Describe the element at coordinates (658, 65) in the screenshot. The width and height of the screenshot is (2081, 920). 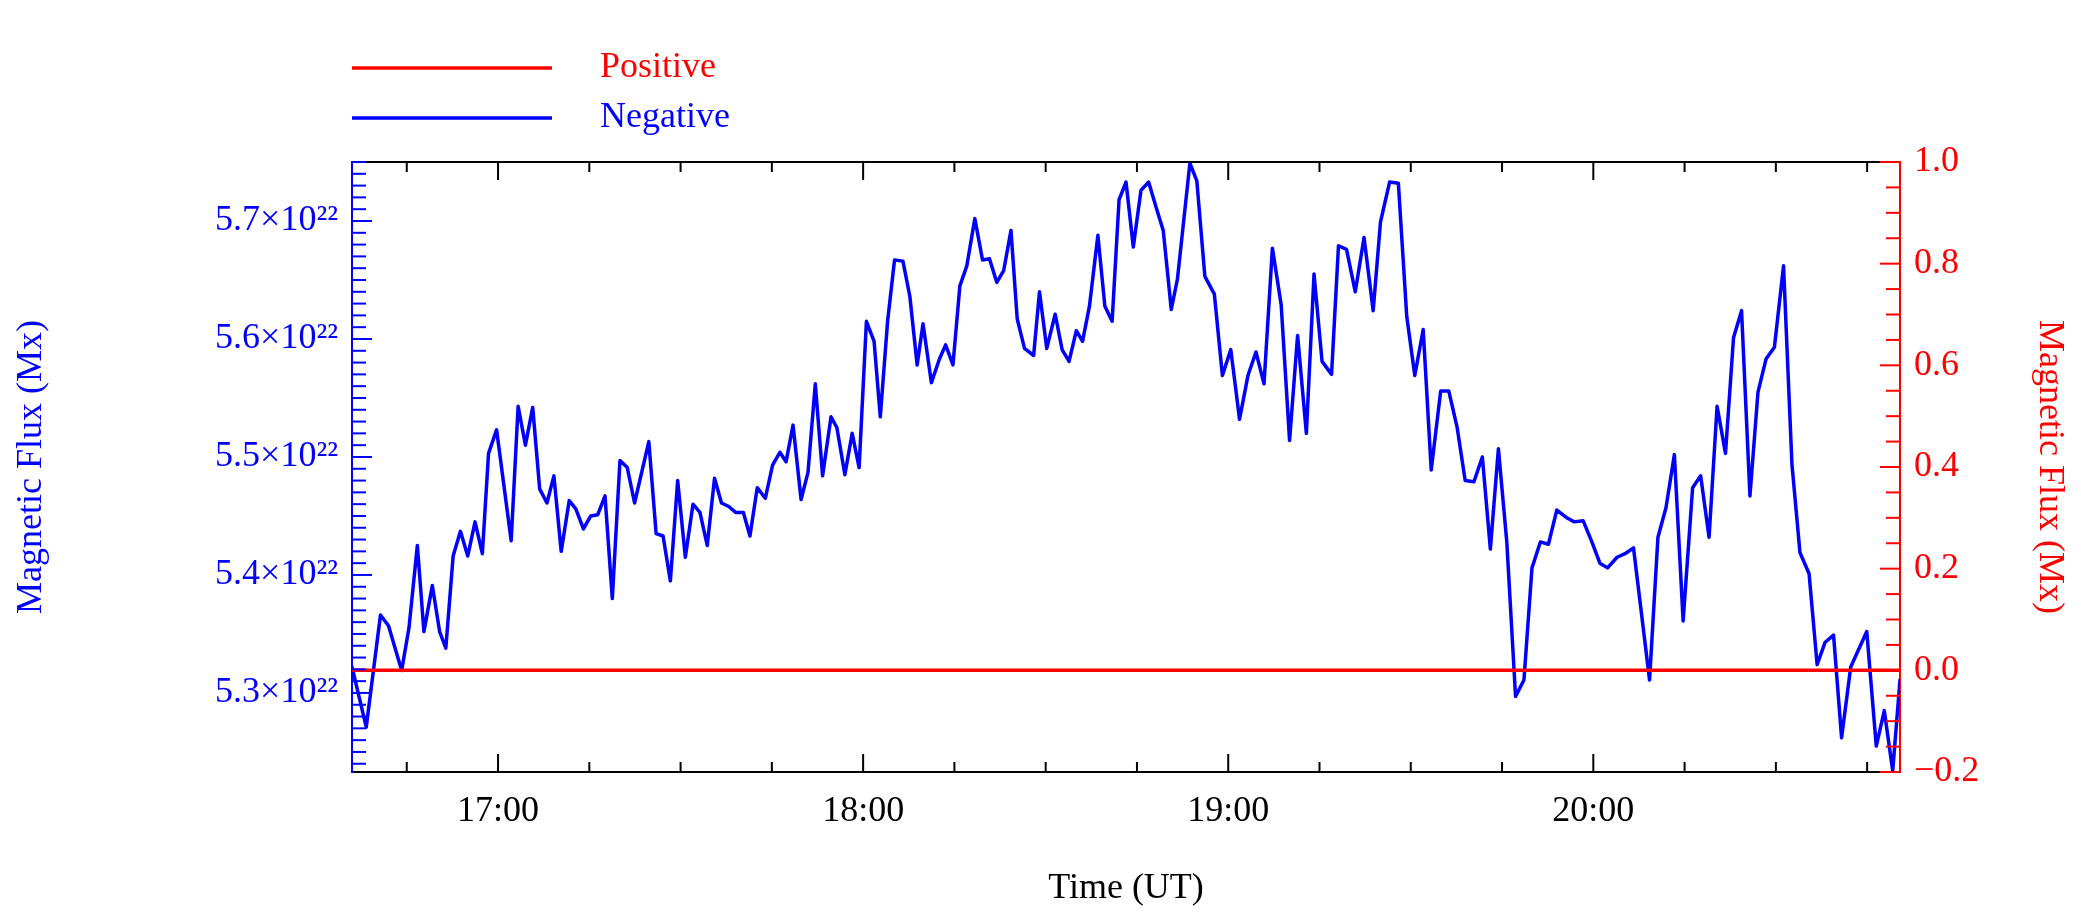
I see `text: Positive` at that location.